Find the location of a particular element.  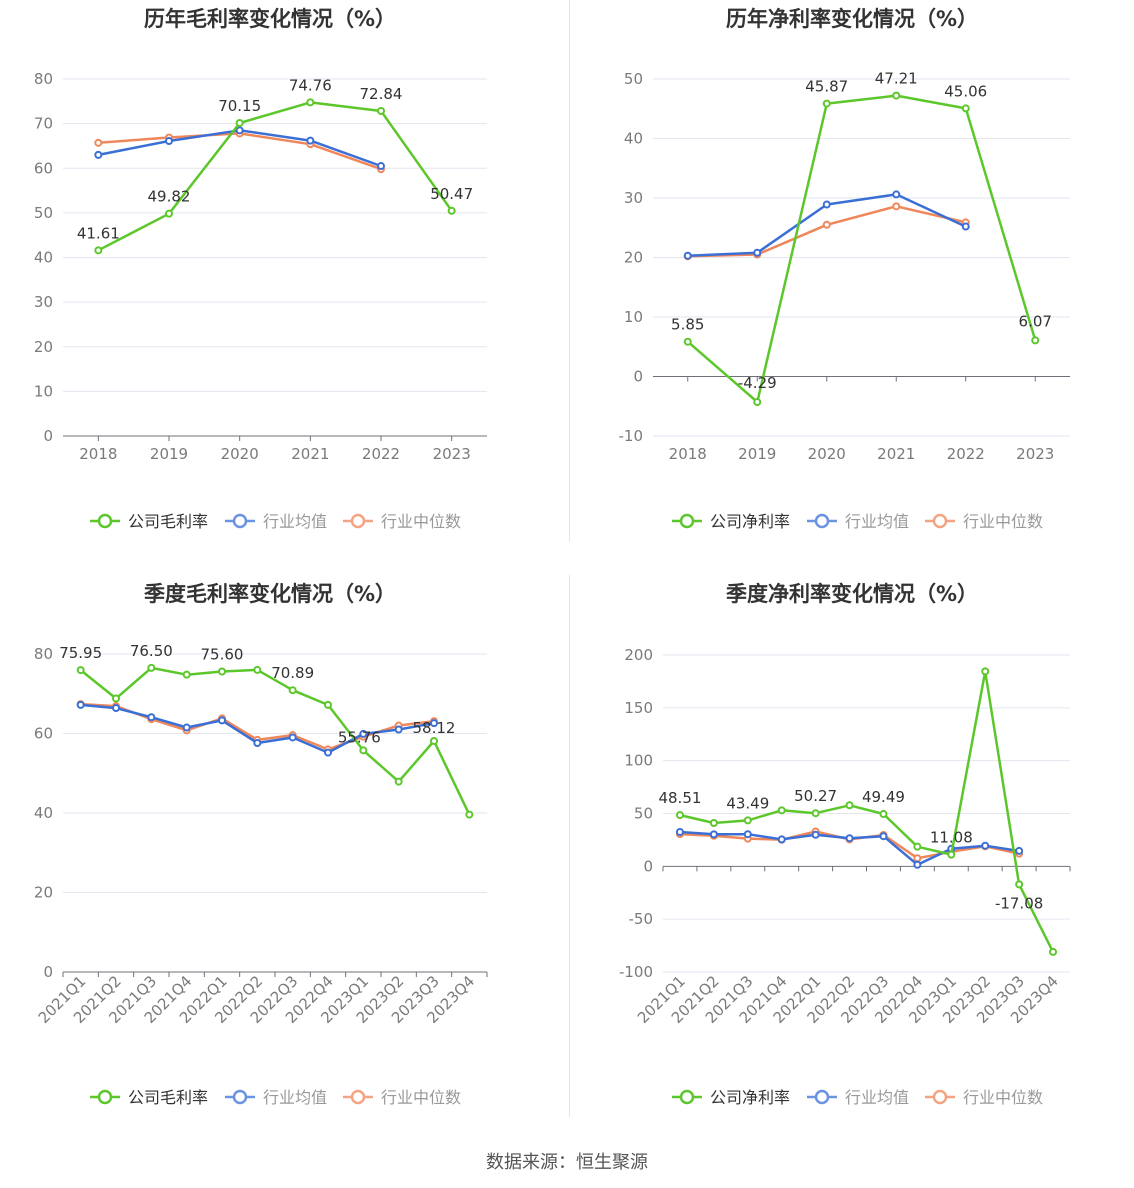

data-label: 43.49 is located at coordinates (747, 803).